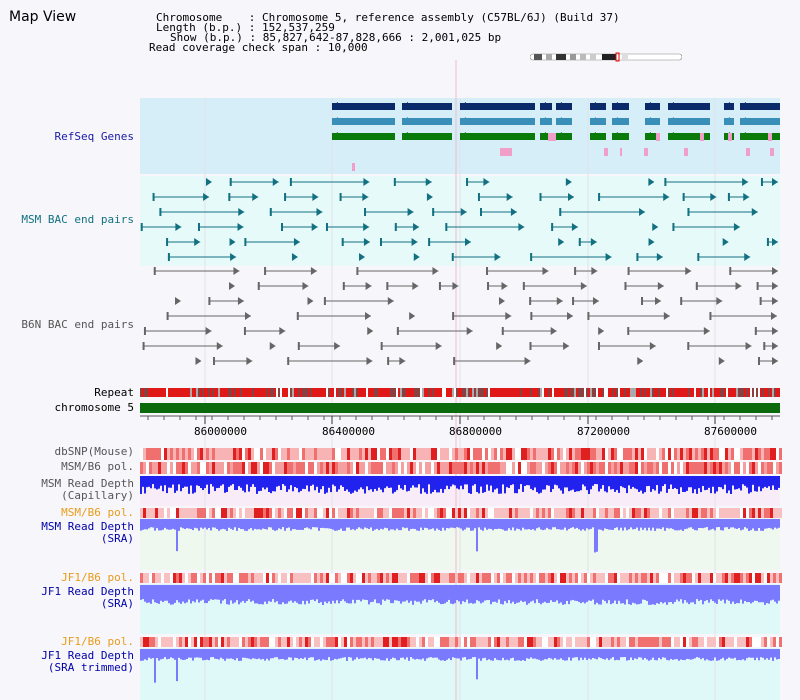 This screenshot has height=700, width=800. Describe the element at coordinates (603, 431) in the screenshot. I see `axis-tick-label: 87200000` at that location.